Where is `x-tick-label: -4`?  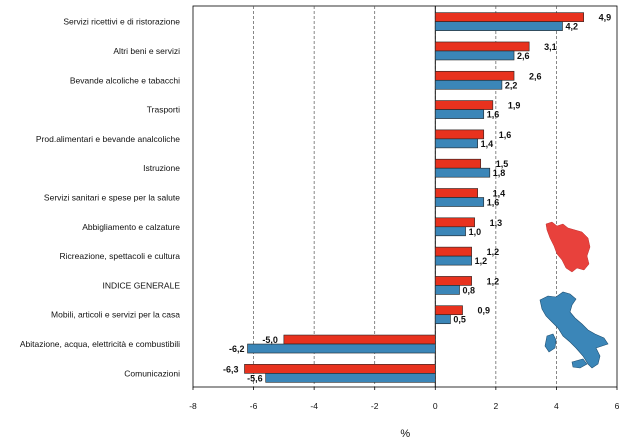 x-tick-label: -4 is located at coordinates (314, 406).